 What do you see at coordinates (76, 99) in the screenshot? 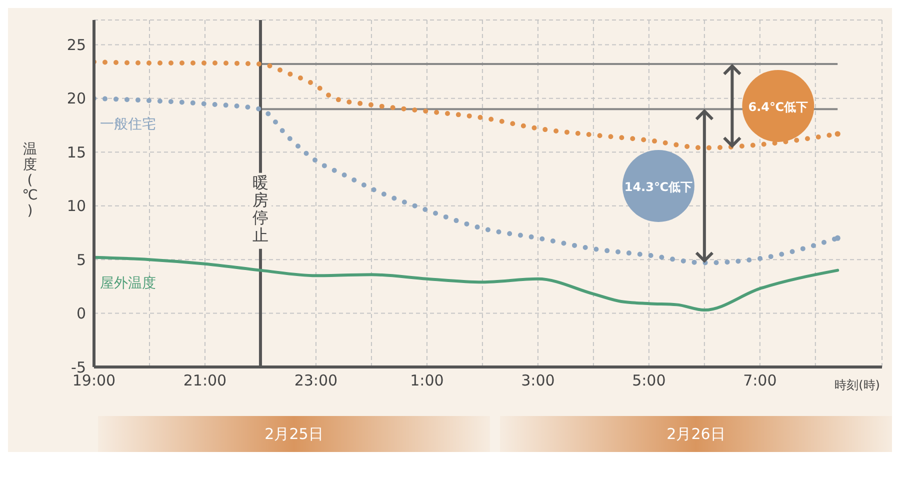
I see `y-tick-label: 20` at bounding box center [76, 99].